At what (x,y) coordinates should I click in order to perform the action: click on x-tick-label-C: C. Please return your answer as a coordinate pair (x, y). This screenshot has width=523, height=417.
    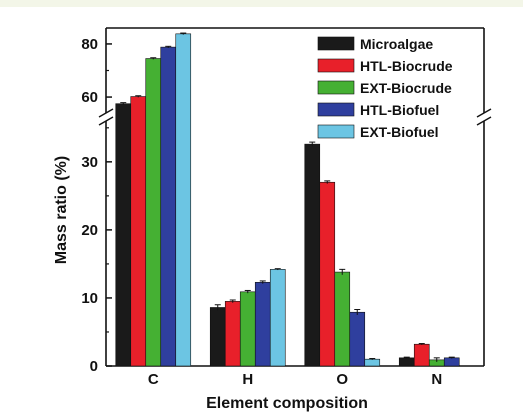
    Looking at the image, I should click on (153, 379).